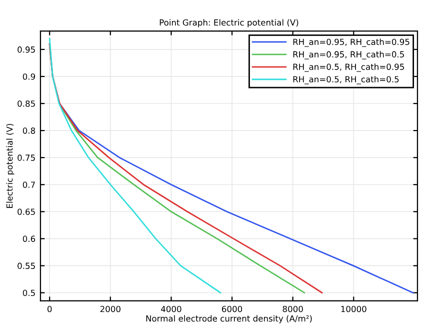  I want to click on y-tick-label: 0.55, so click(26, 265).